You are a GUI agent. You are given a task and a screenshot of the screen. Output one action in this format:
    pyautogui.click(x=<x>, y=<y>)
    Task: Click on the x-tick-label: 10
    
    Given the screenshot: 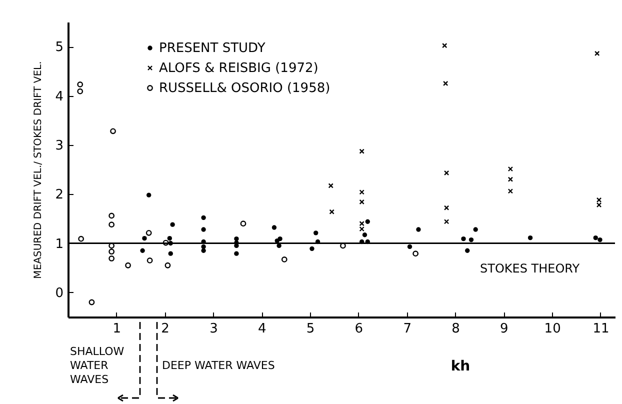 What is the action you would take?
    pyautogui.click(x=552, y=329)
    